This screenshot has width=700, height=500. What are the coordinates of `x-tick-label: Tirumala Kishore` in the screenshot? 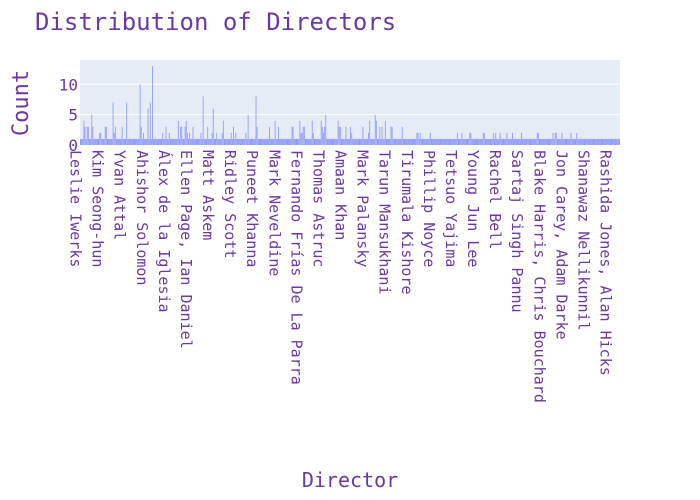 It's located at (407, 222).